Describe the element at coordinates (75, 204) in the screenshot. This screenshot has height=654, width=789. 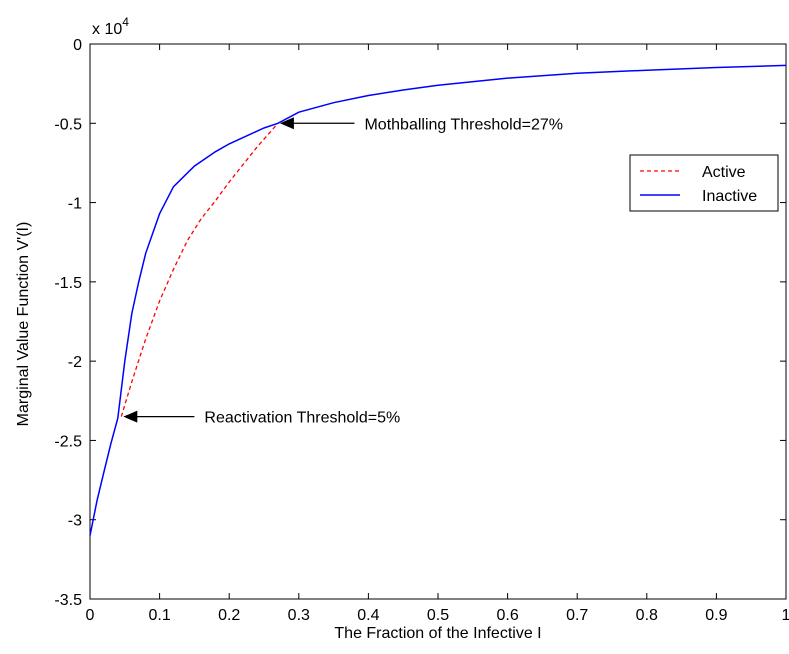
I see `y-tick-label: -1` at that location.